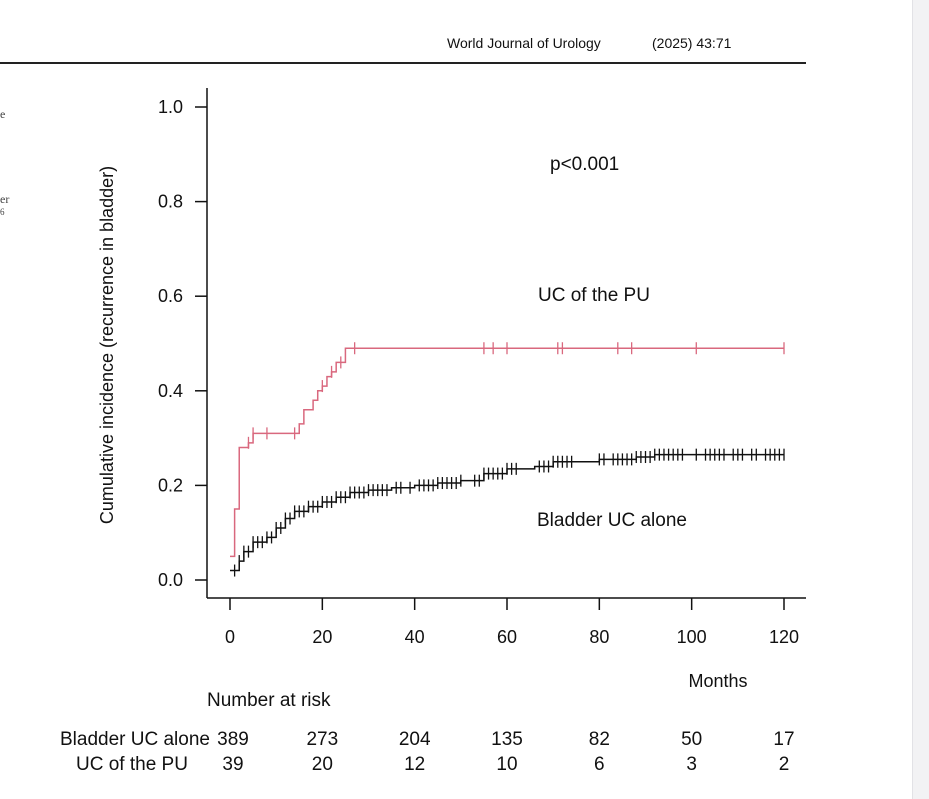 This screenshot has height=799, width=929. Describe the element at coordinates (599, 637) in the screenshot. I see `x-tick-label: 80` at that location.